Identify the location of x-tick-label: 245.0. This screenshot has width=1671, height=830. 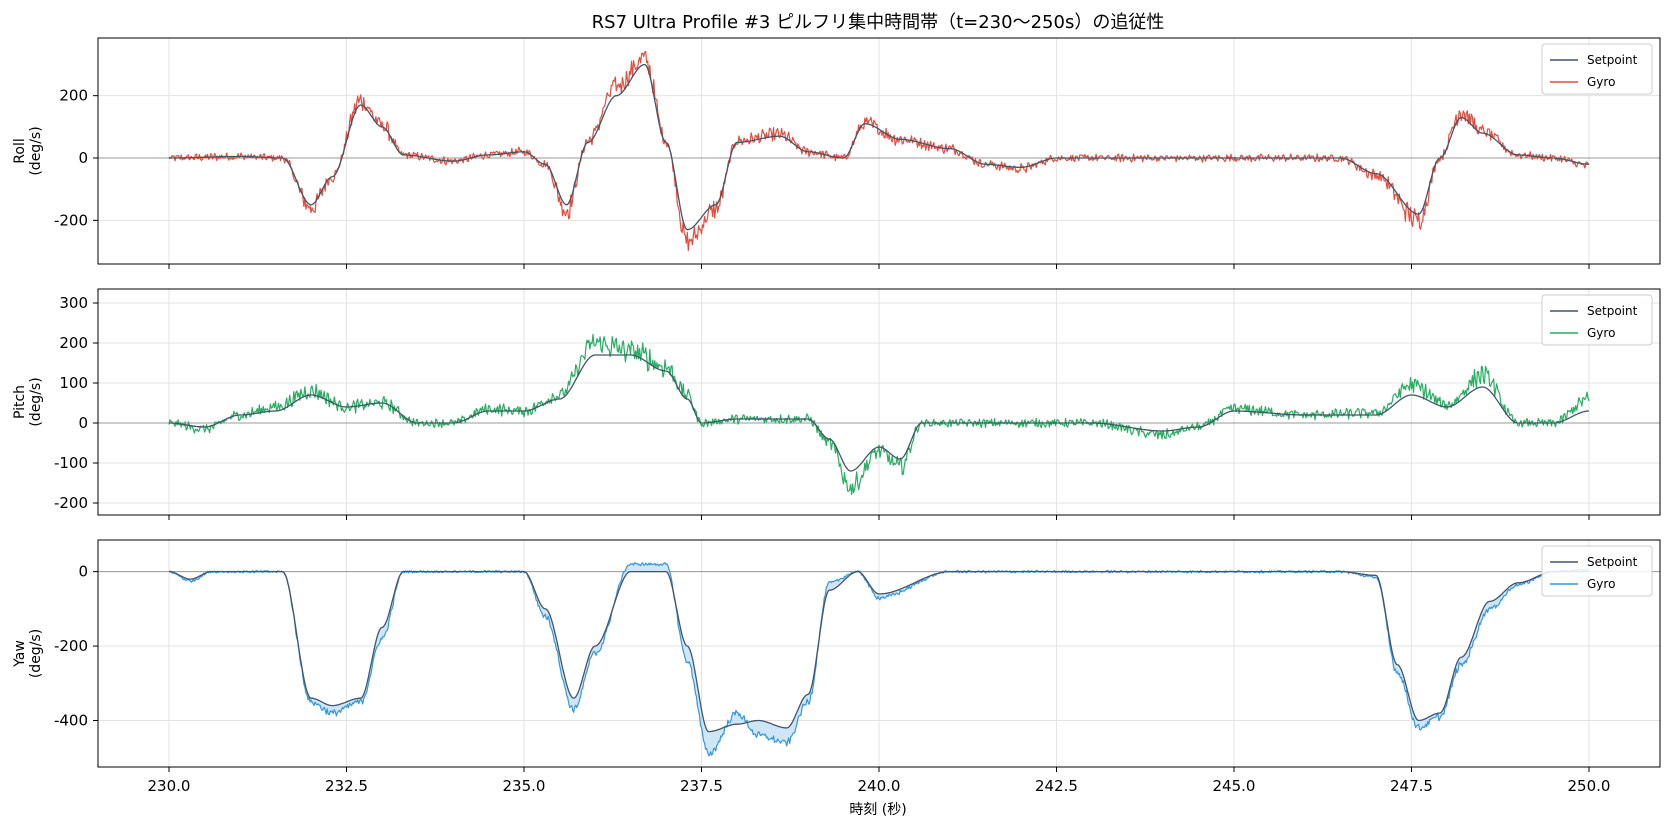
(1234, 786).